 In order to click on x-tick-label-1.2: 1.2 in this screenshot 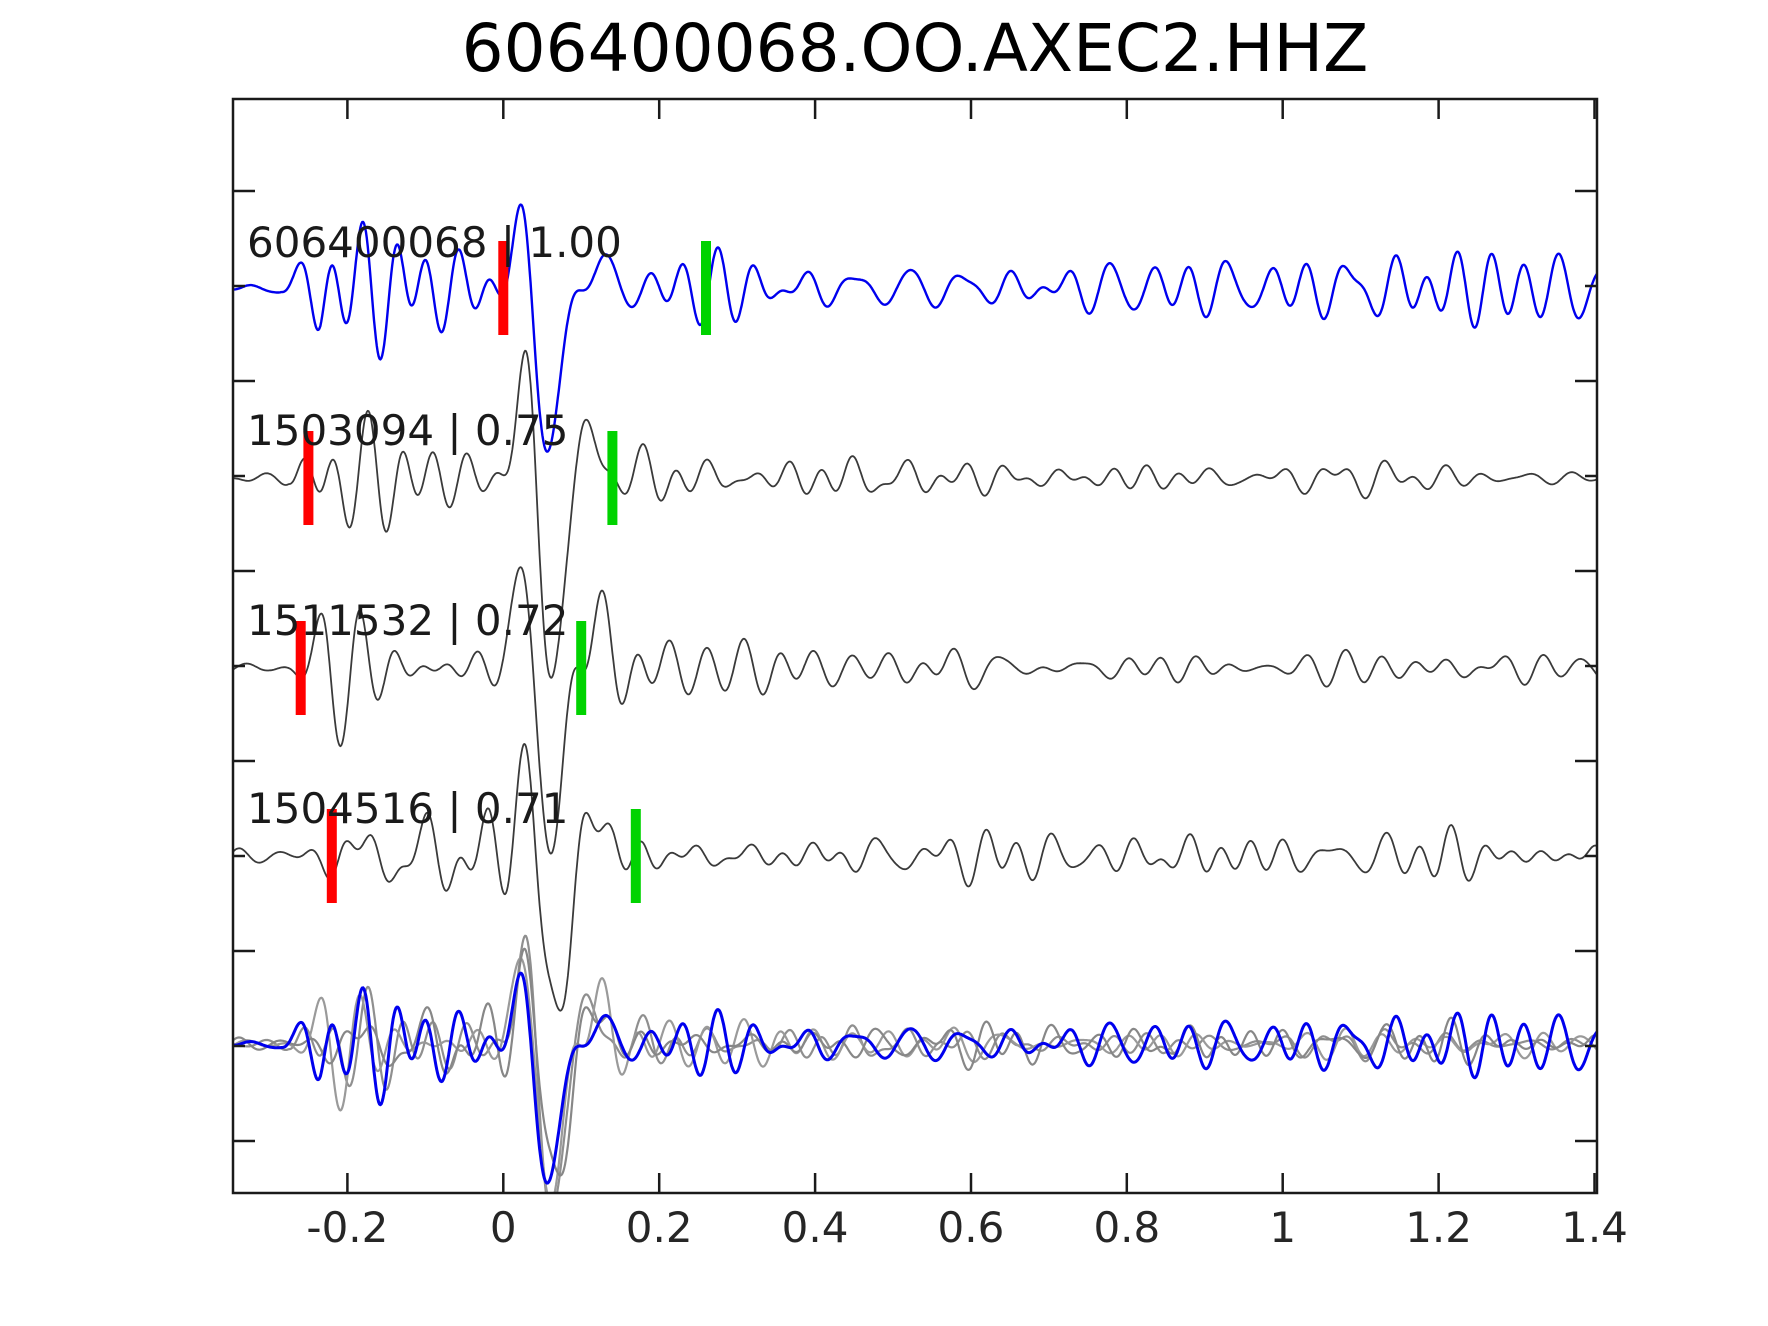, I will do `click(1438, 1227)`.